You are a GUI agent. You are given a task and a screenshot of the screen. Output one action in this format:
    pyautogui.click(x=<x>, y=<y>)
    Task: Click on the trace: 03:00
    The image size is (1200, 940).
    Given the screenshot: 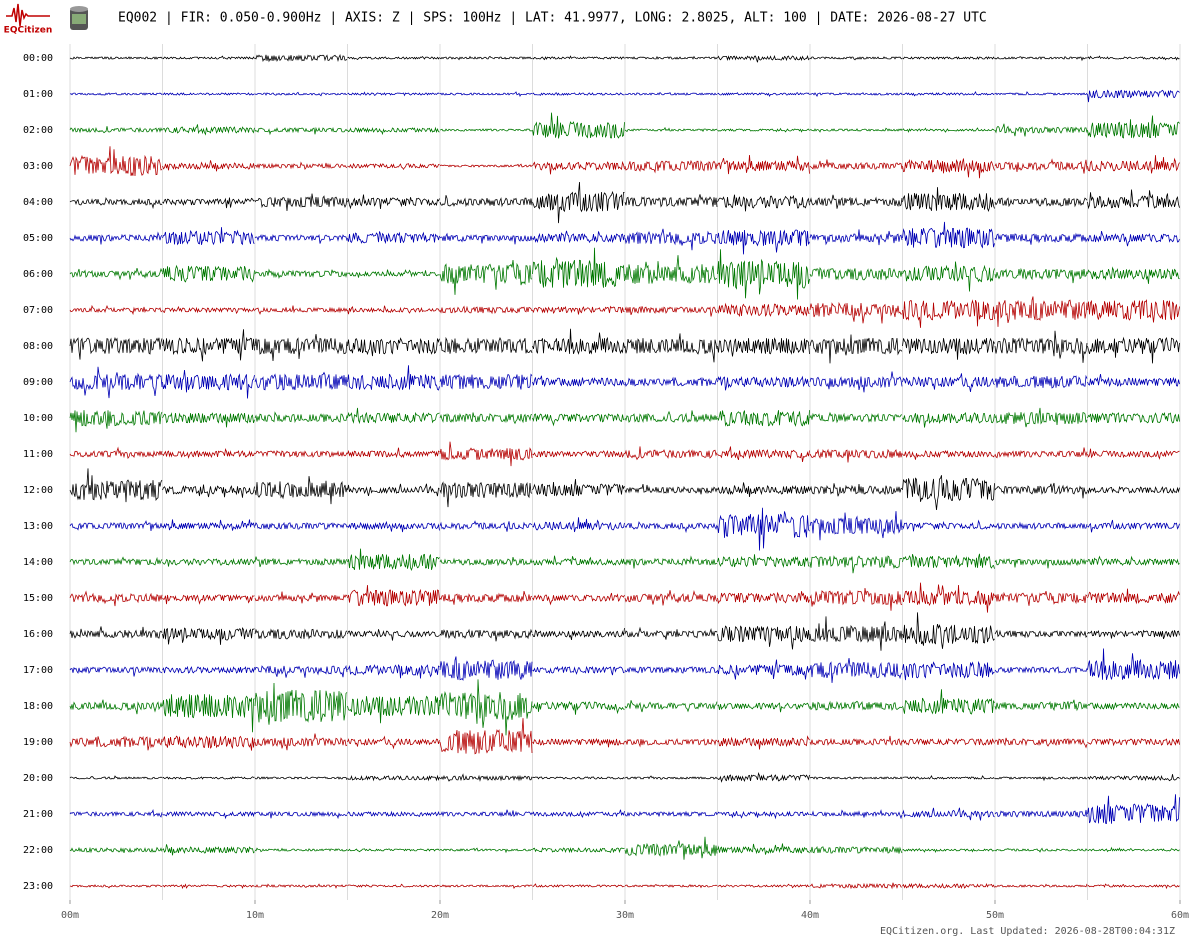 What is the action you would take?
    pyautogui.click(x=601, y=162)
    